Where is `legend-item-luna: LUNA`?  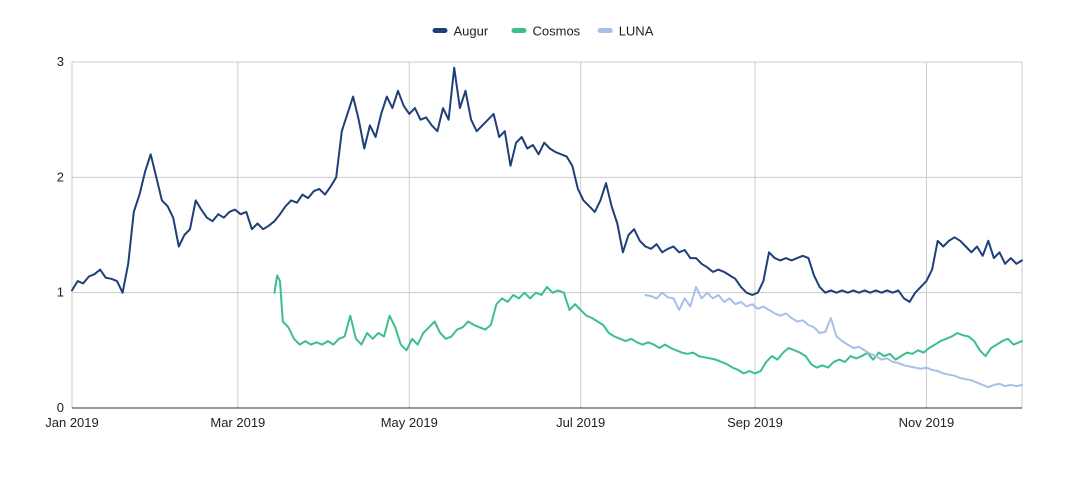 legend-item-luna: LUNA is located at coordinates (625, 31).